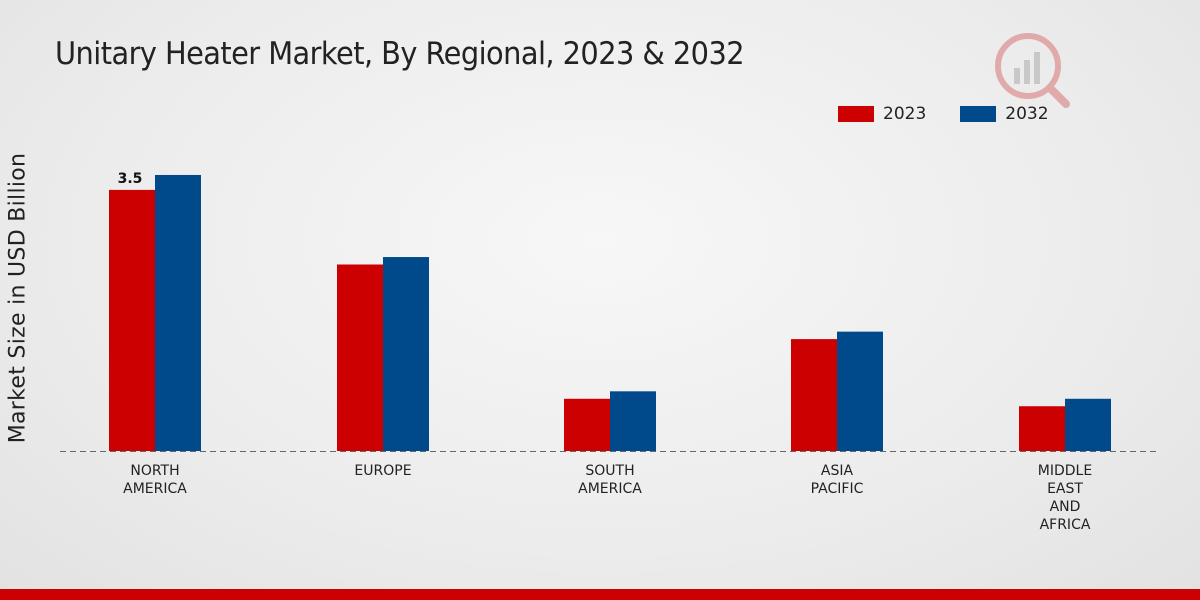 The height and width of the screenshot is (600, 1200). I want to click on x-tick-label-1: EUROPE, so click(382, 471).